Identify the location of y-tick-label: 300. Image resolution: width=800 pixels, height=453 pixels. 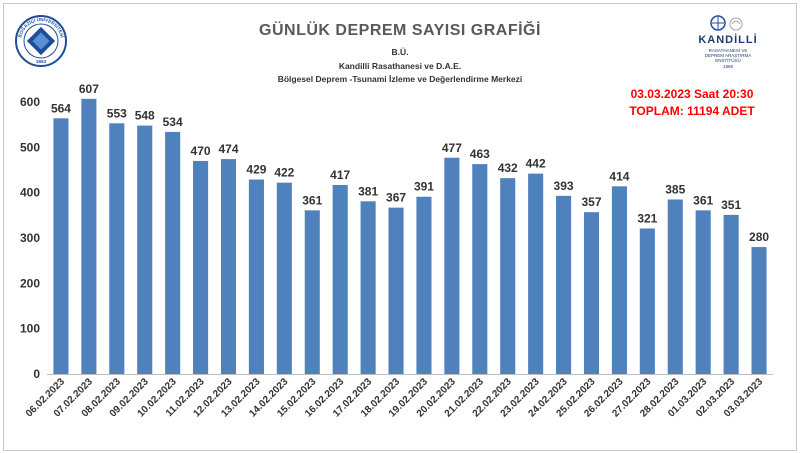
(30, 238).